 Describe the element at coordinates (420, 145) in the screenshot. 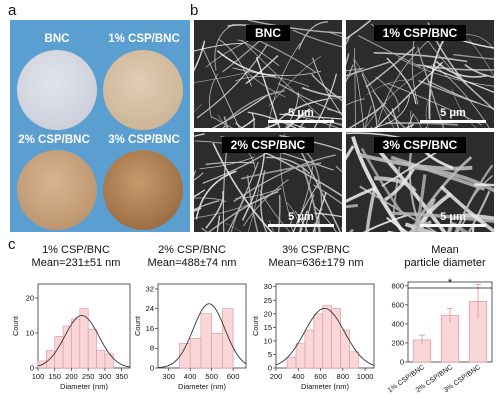

I see `sem-label-csp3: 3% CSP/BNC` at that location.